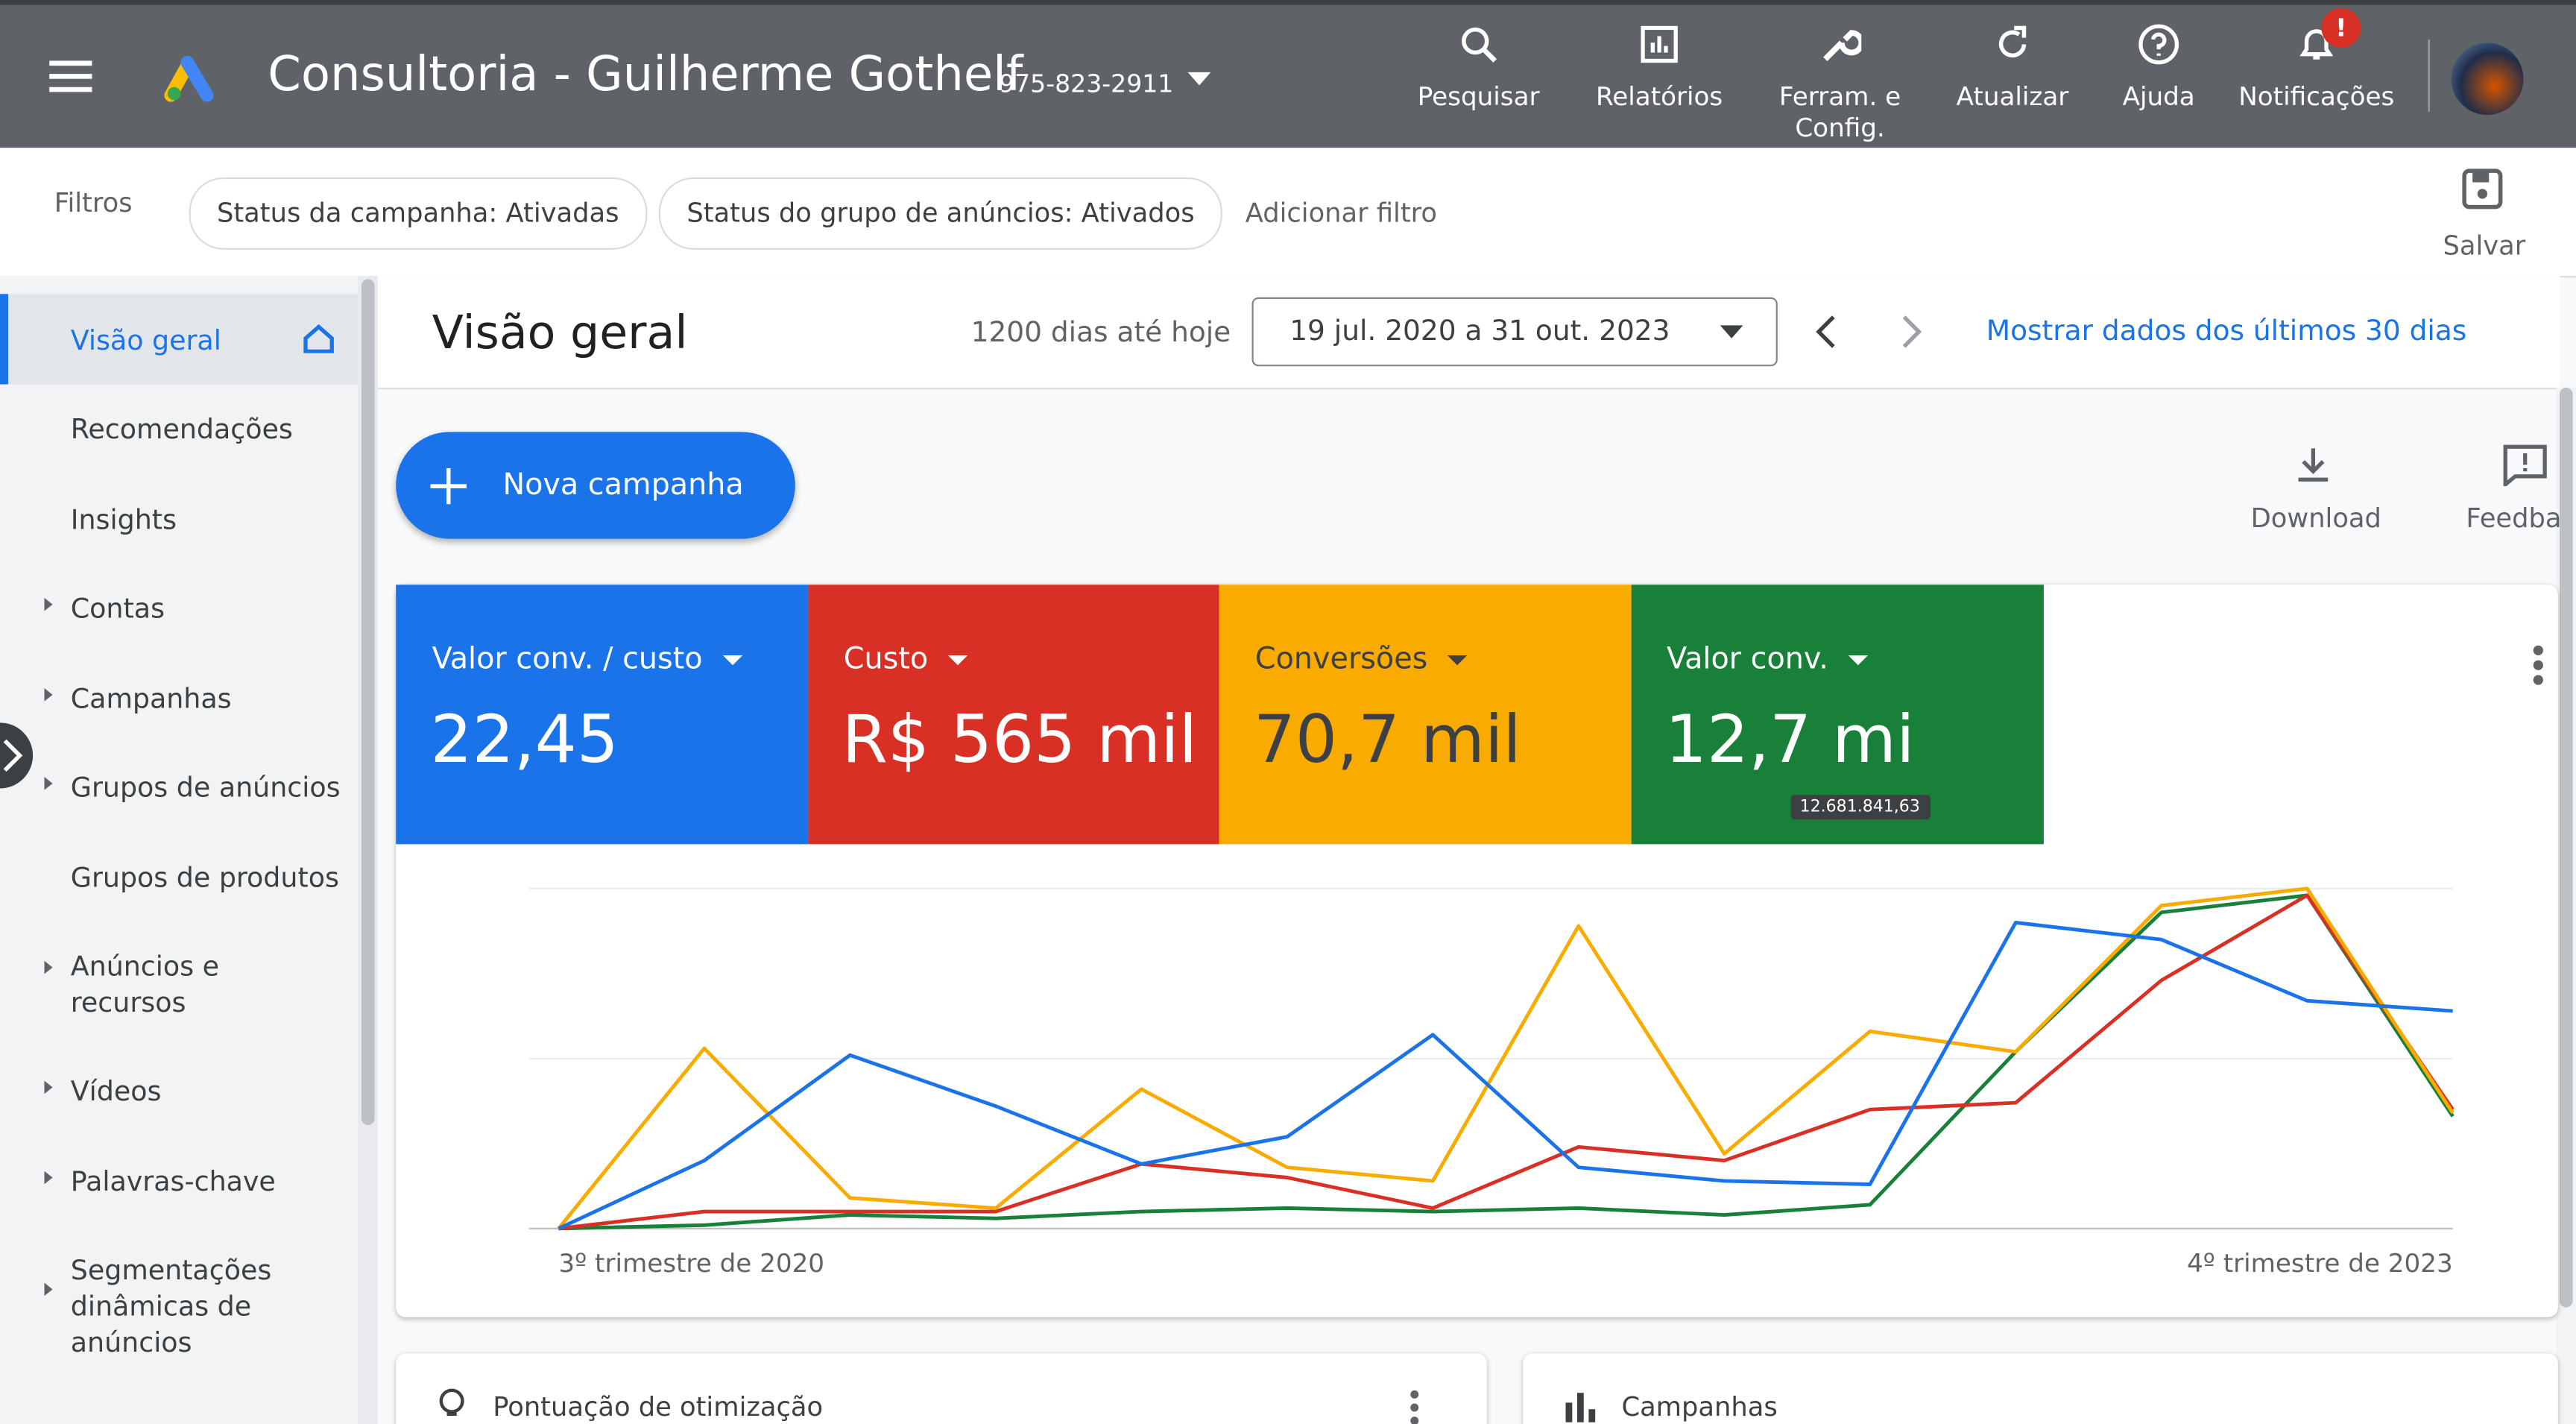 Image resolution: width=2576 pixels, height=1424 pixels. What do you see at coordinates (204, 878) in the screenshot?
I see `sidebar-item: Grupos de produtos` at bounding box center [204, 878].